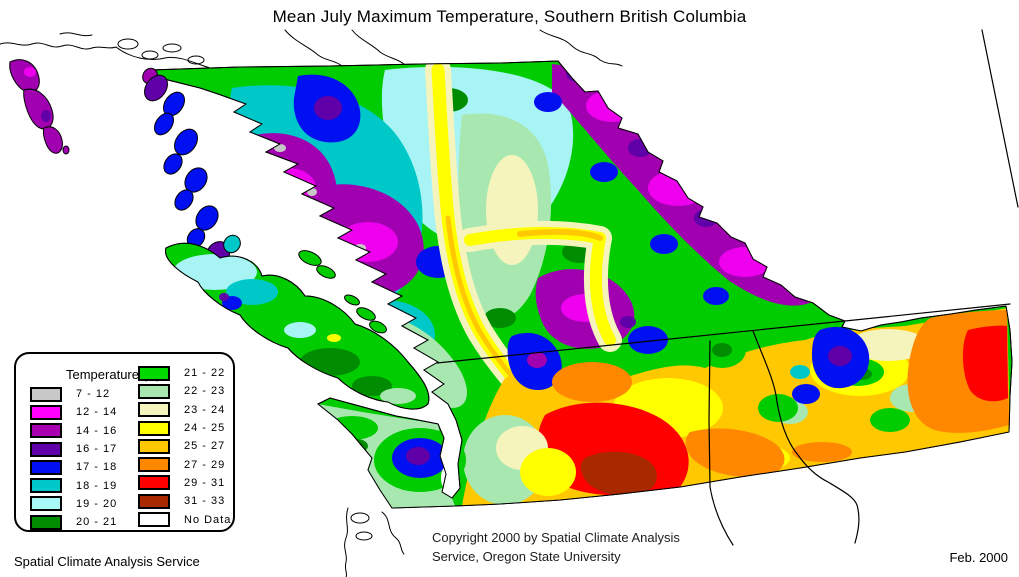 The image size is (1019, 577). I want to click on legend-item: 21 - 22, so click(184, 373).